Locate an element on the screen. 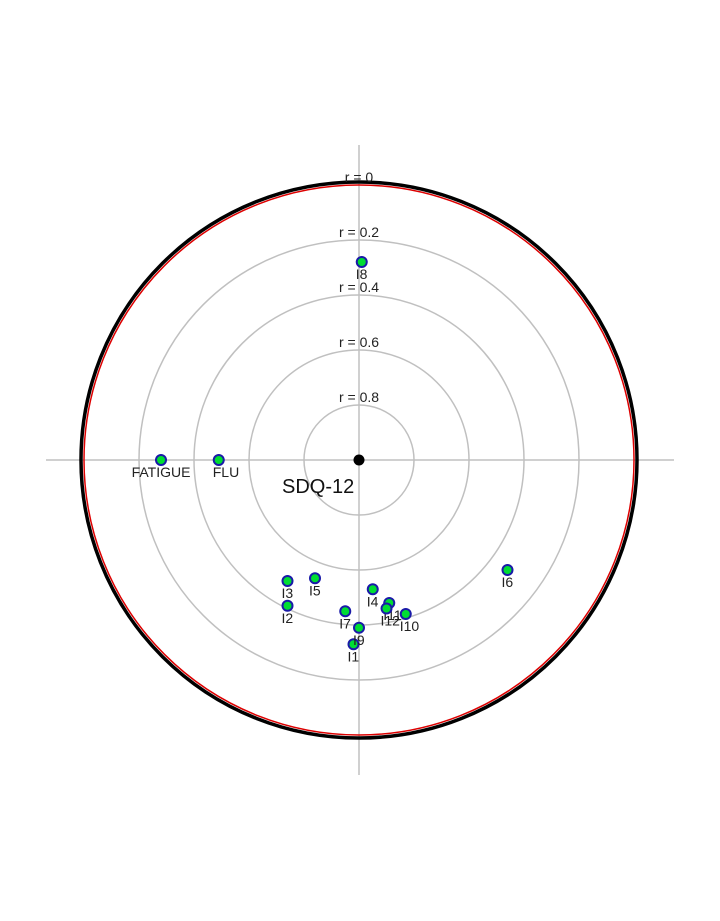 This screenshot has height=921, width=720. data-point-label: I3 is located at coordinates (288, 593).